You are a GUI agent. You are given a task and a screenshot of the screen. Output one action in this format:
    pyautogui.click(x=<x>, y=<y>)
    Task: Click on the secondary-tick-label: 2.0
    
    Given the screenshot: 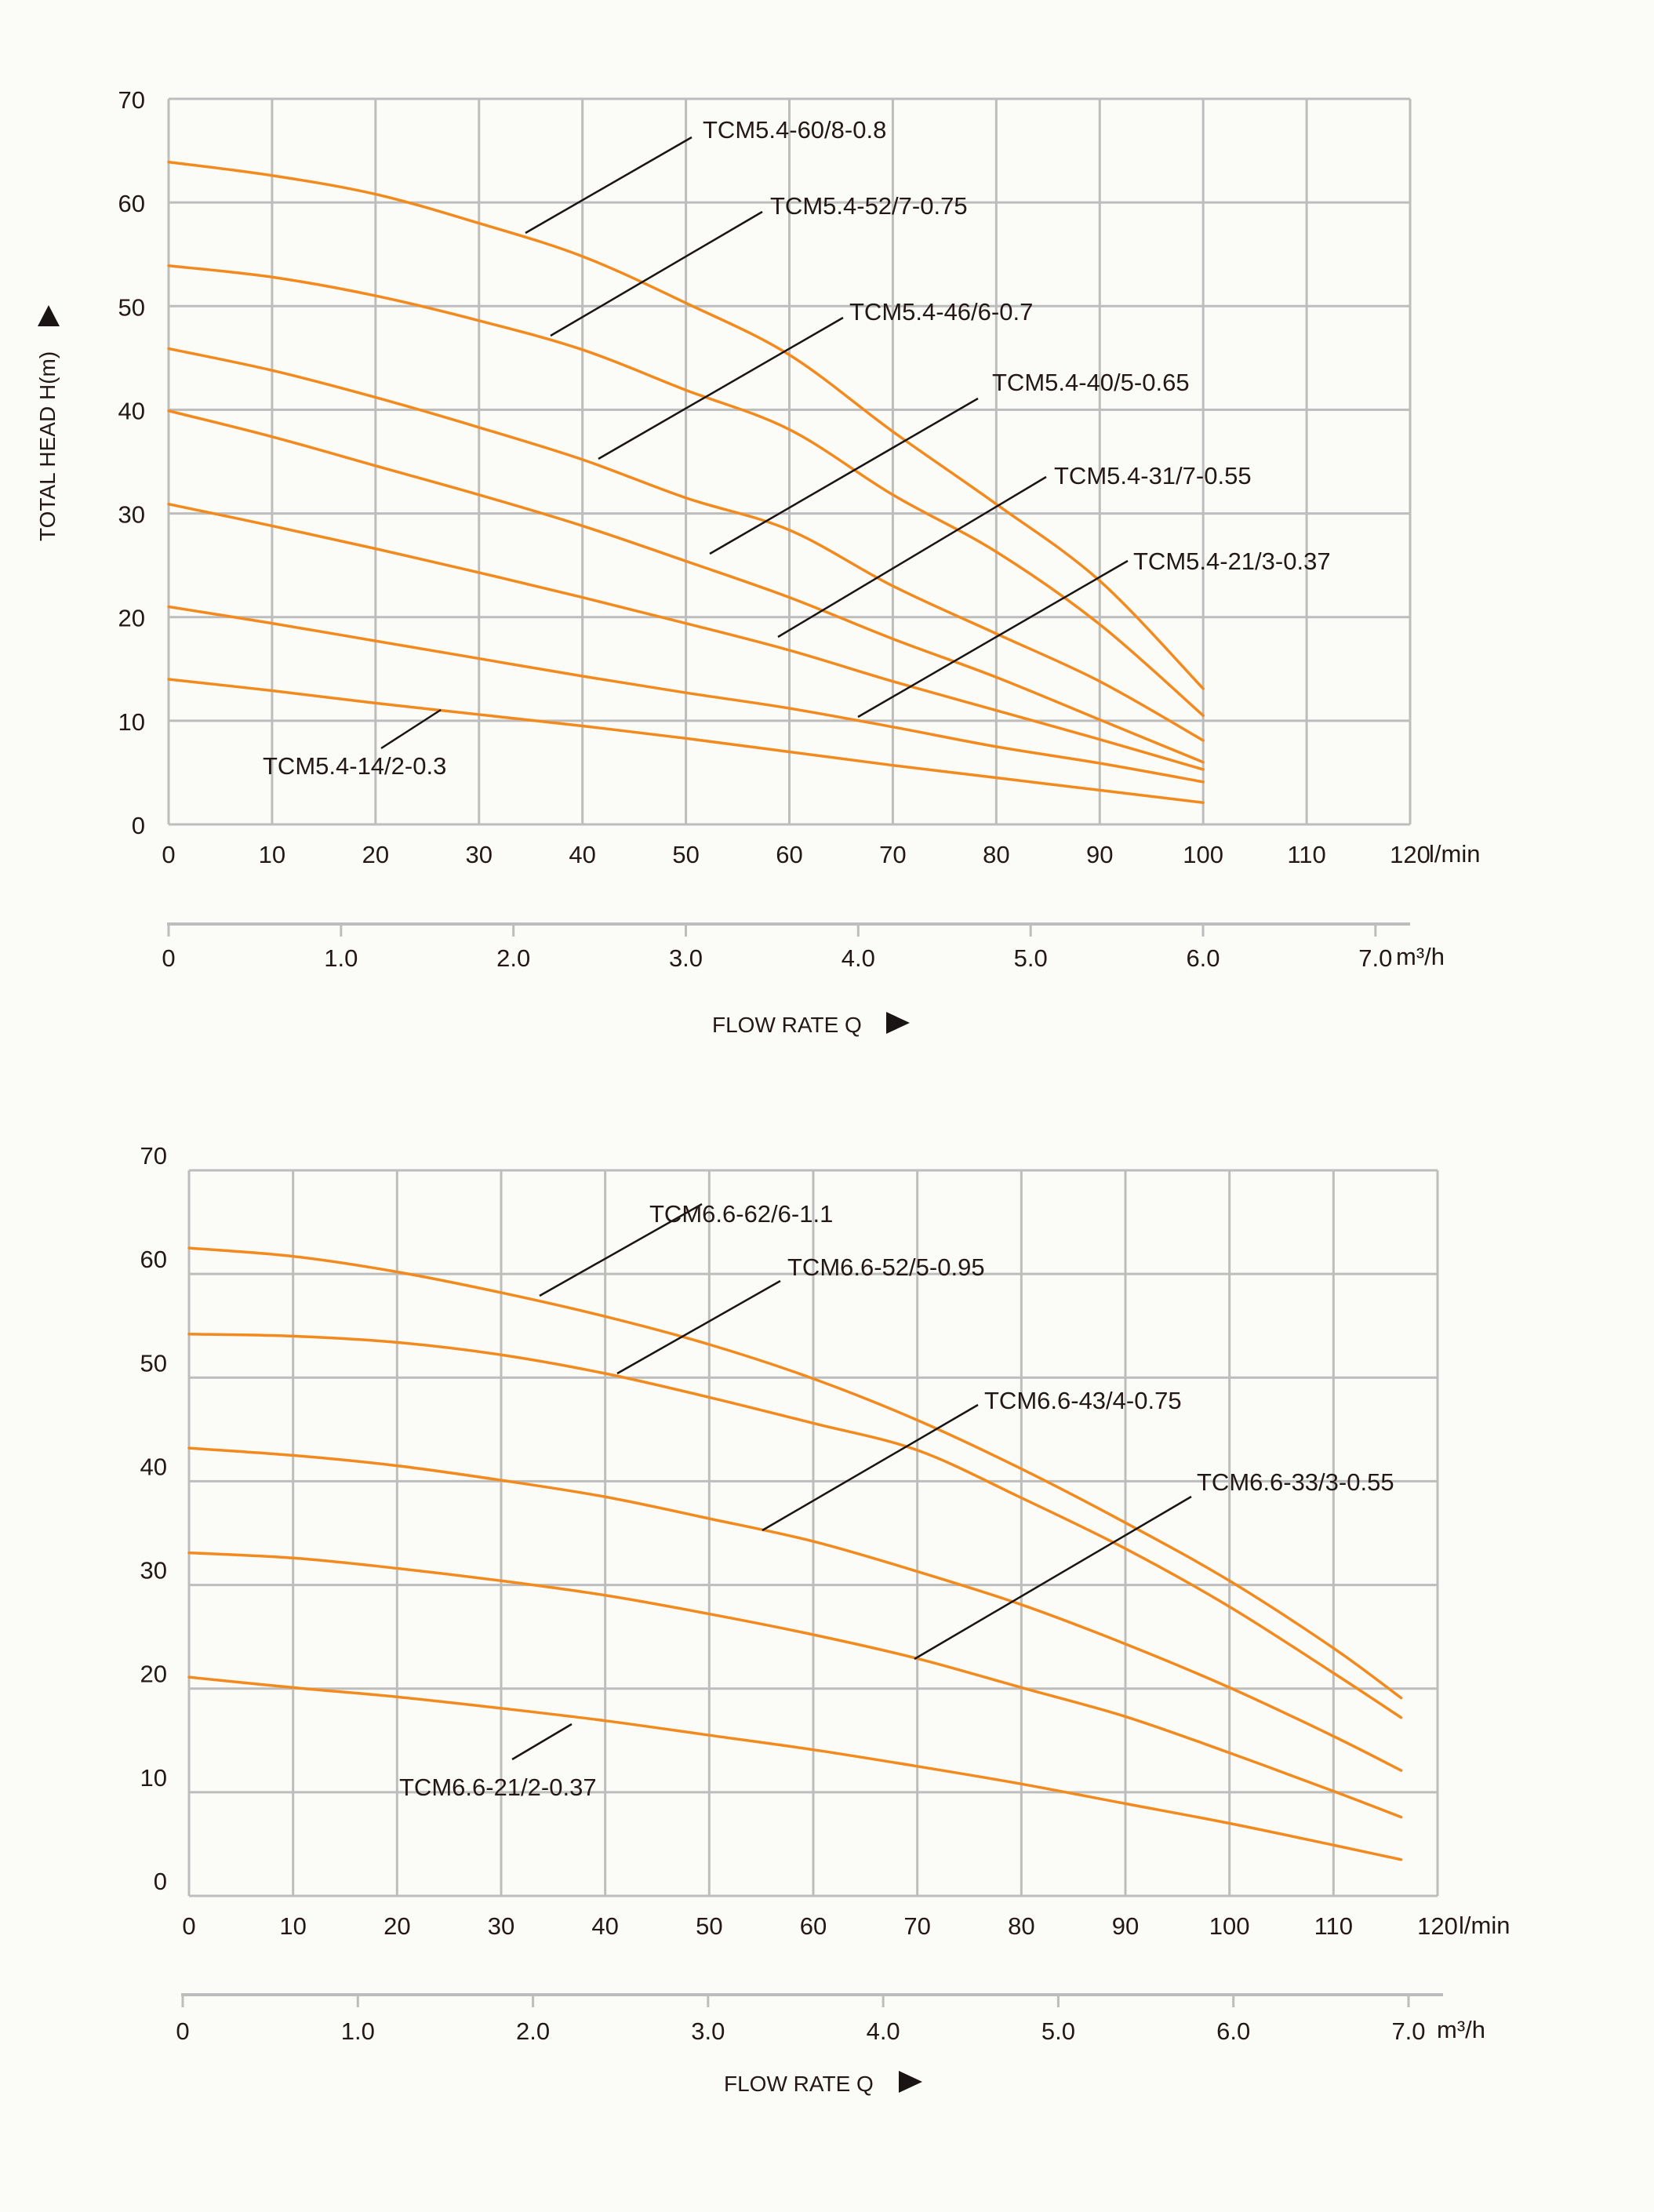 What is the action you would take?
    pyautogui.click(x=513, y=958)
    